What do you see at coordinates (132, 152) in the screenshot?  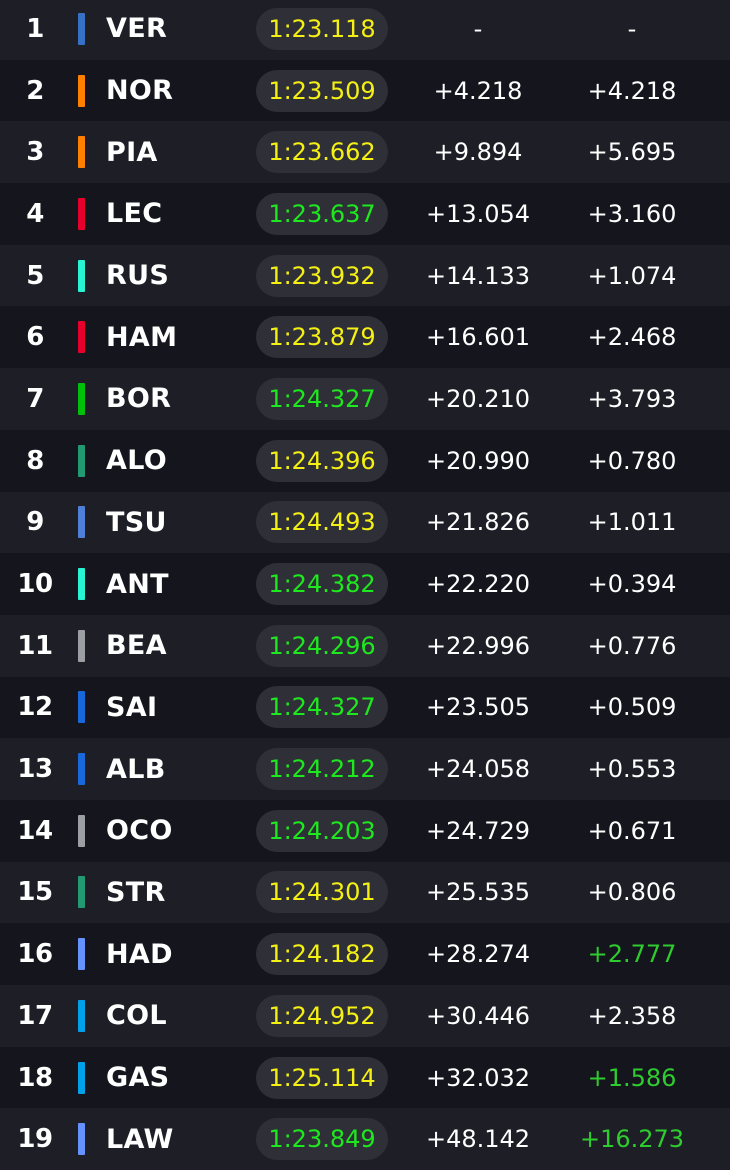 I see `driver-code: PIA` at bounding box center [132, 152].